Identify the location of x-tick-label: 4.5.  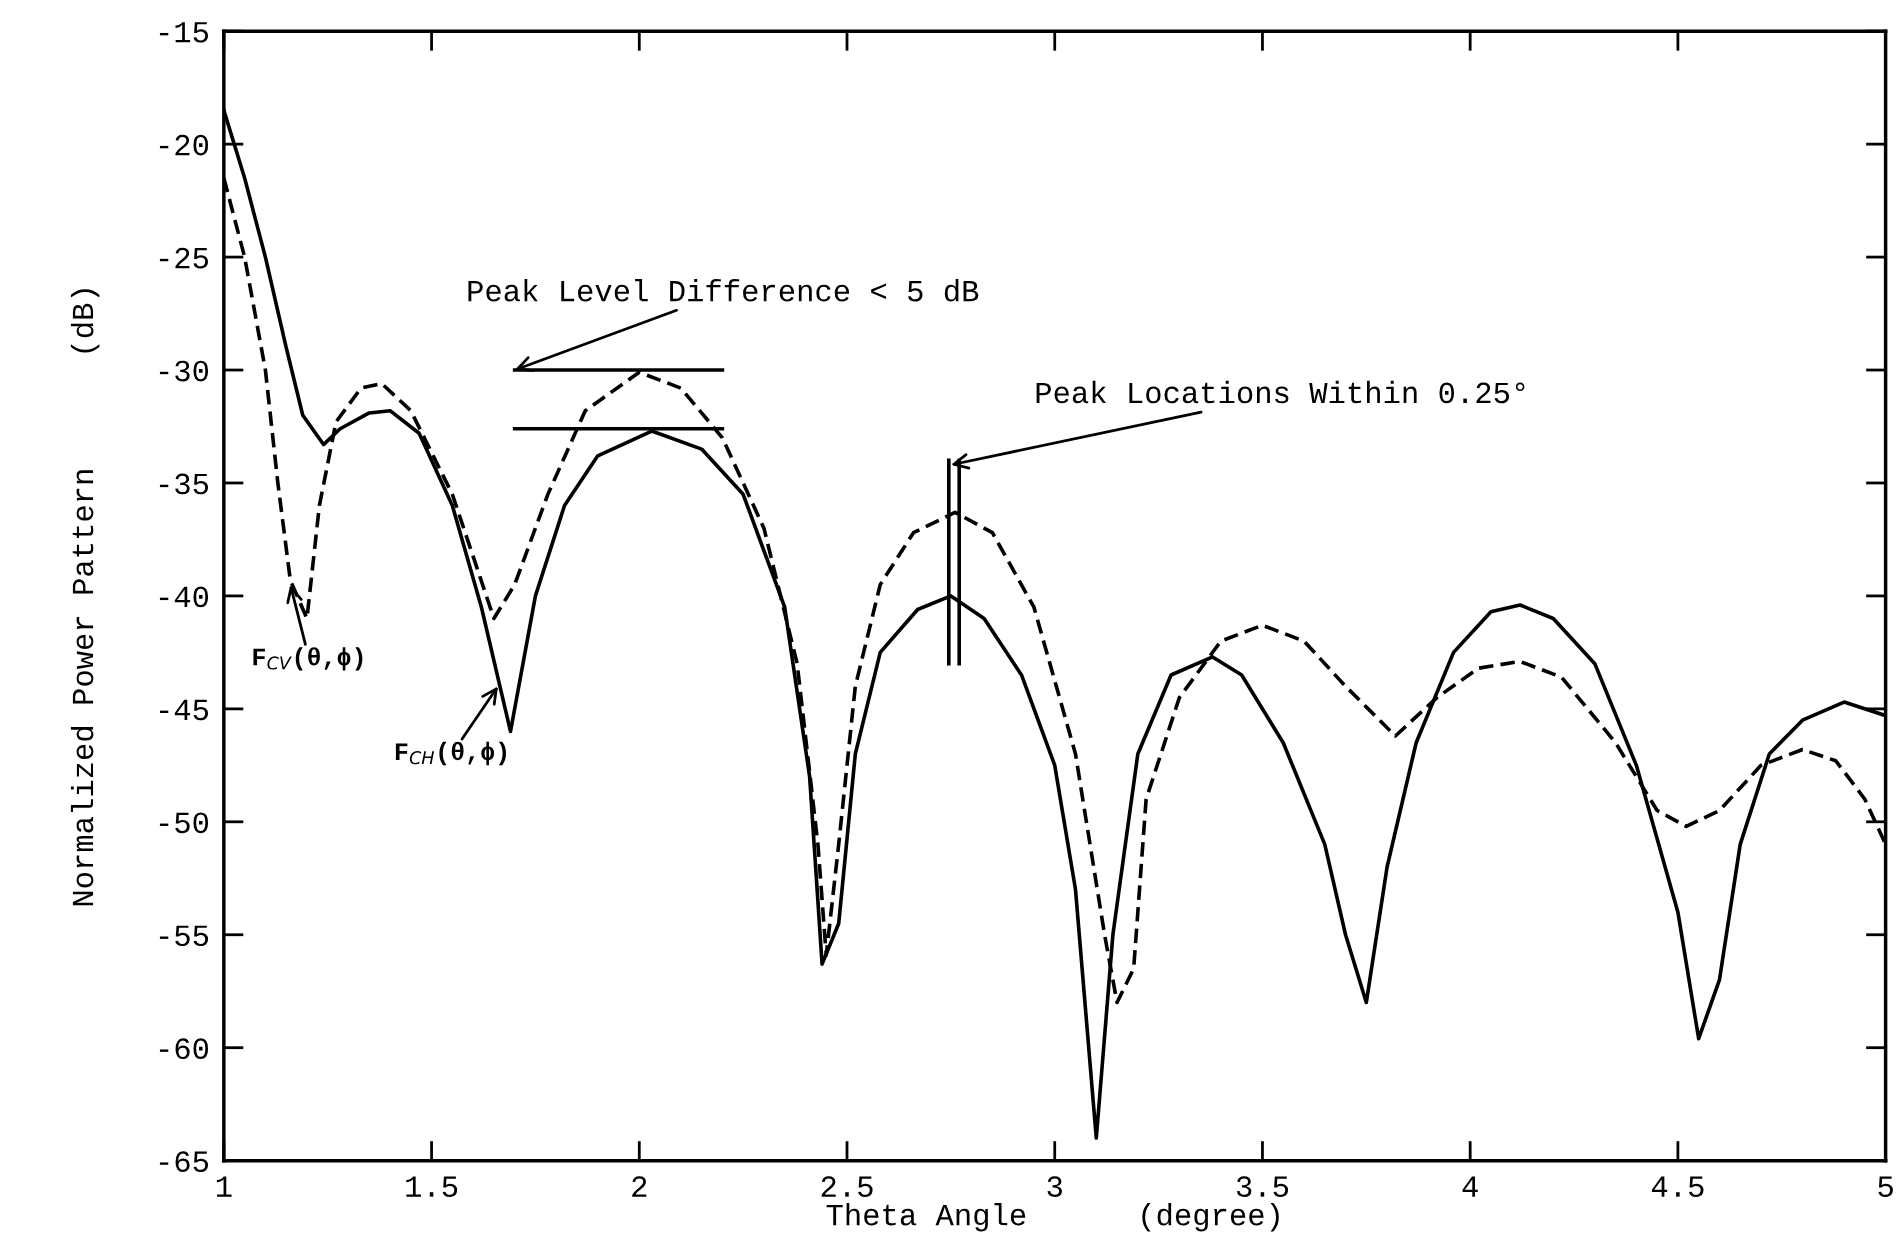
(1677, 1186).